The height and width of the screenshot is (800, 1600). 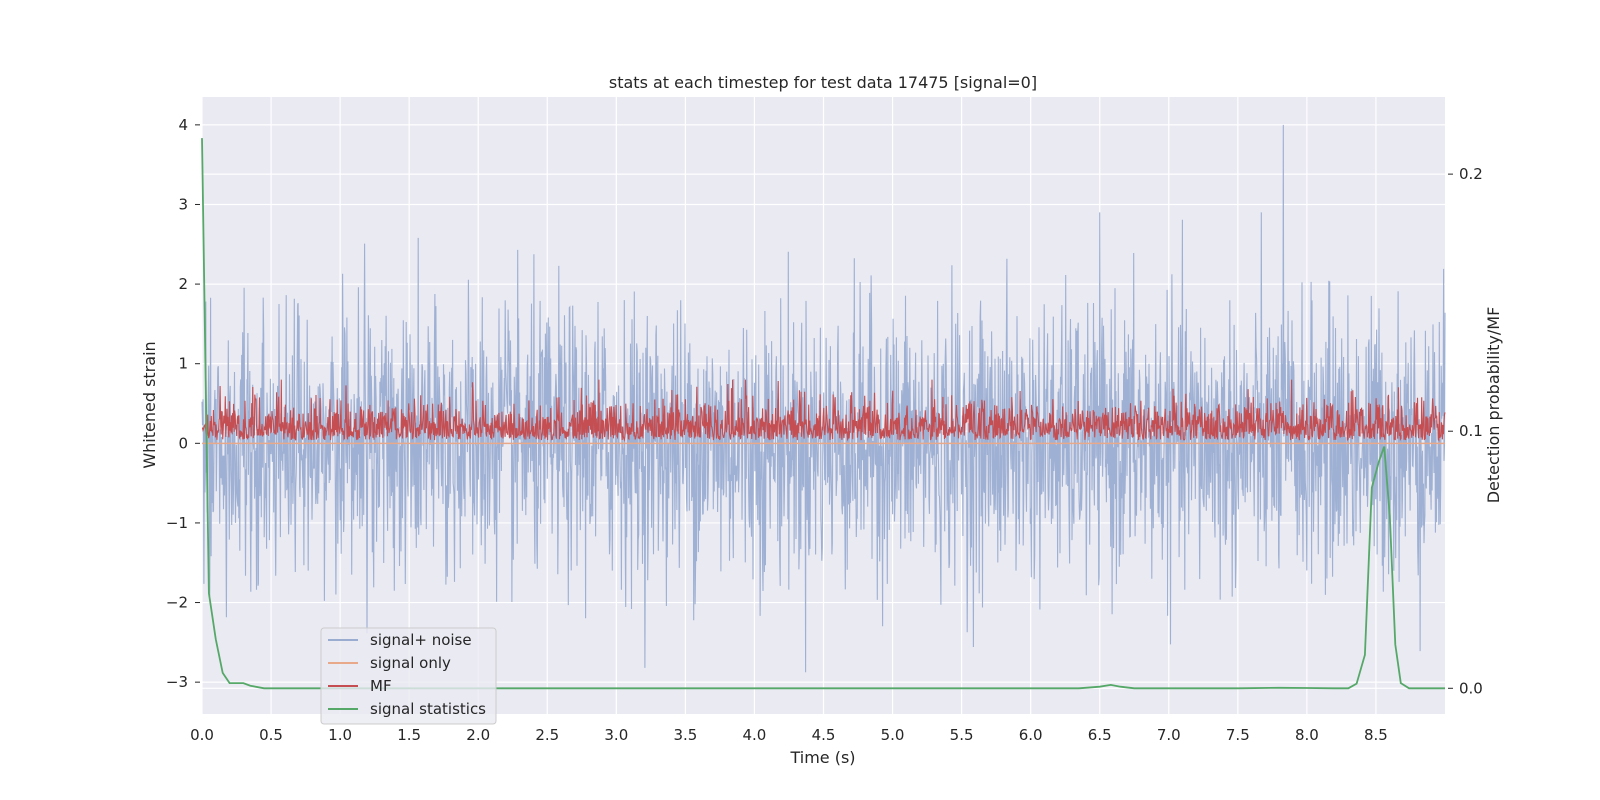 What do you see at coordinates (893, 735) in the screenshot?
I see `x-tick-label: 5.0` at bounding box center [893, 735].